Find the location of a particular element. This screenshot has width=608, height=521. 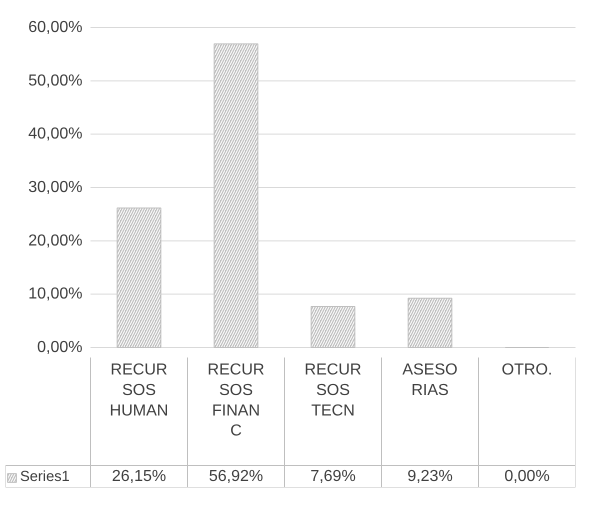

data-label: 26,15% is located at coordinates (139, 476).